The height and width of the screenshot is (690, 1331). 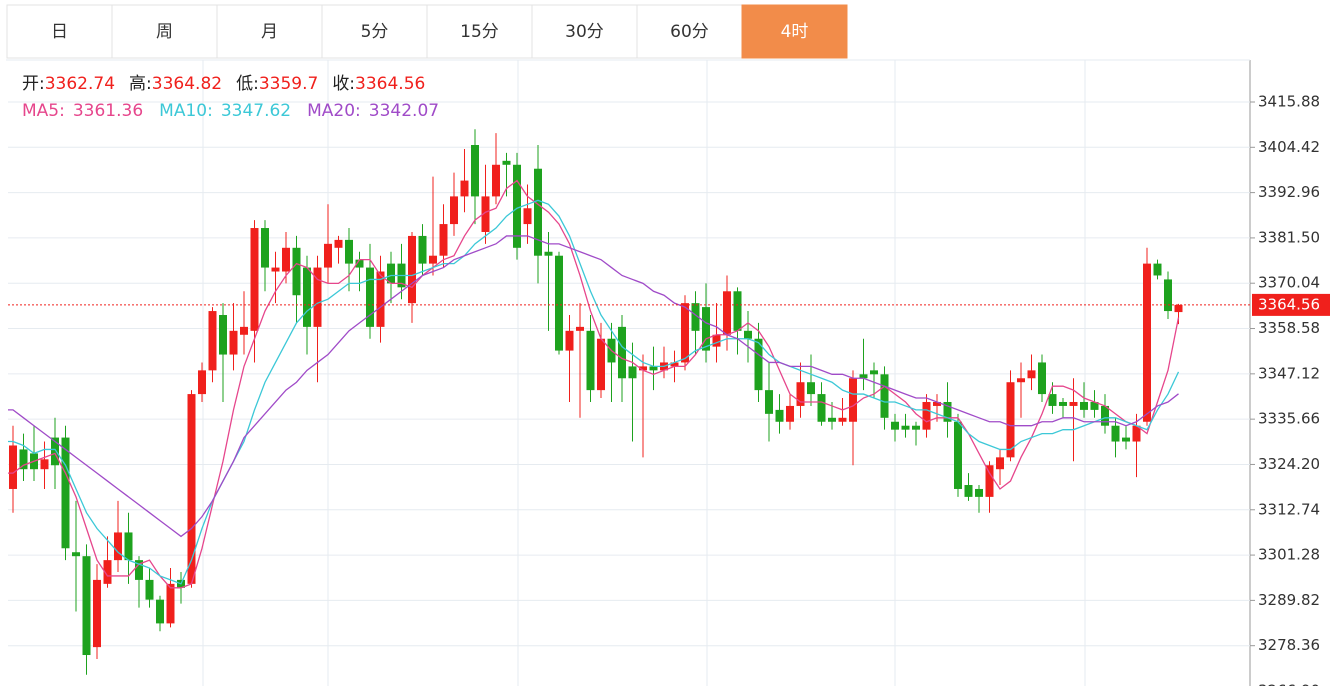 I want to click on tab-label: 4时, so click(x=795, y=32).